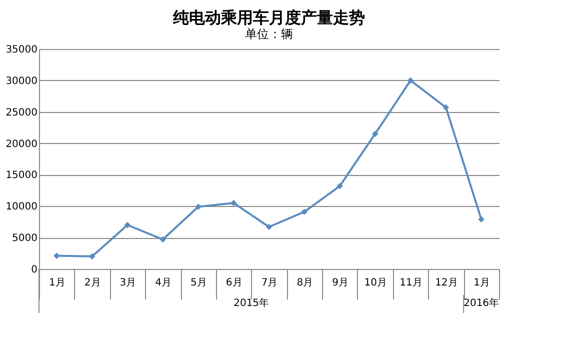 This screenshot has width=566, height=354. I want to click on y-tick-label: 25000, so click(22, 112).